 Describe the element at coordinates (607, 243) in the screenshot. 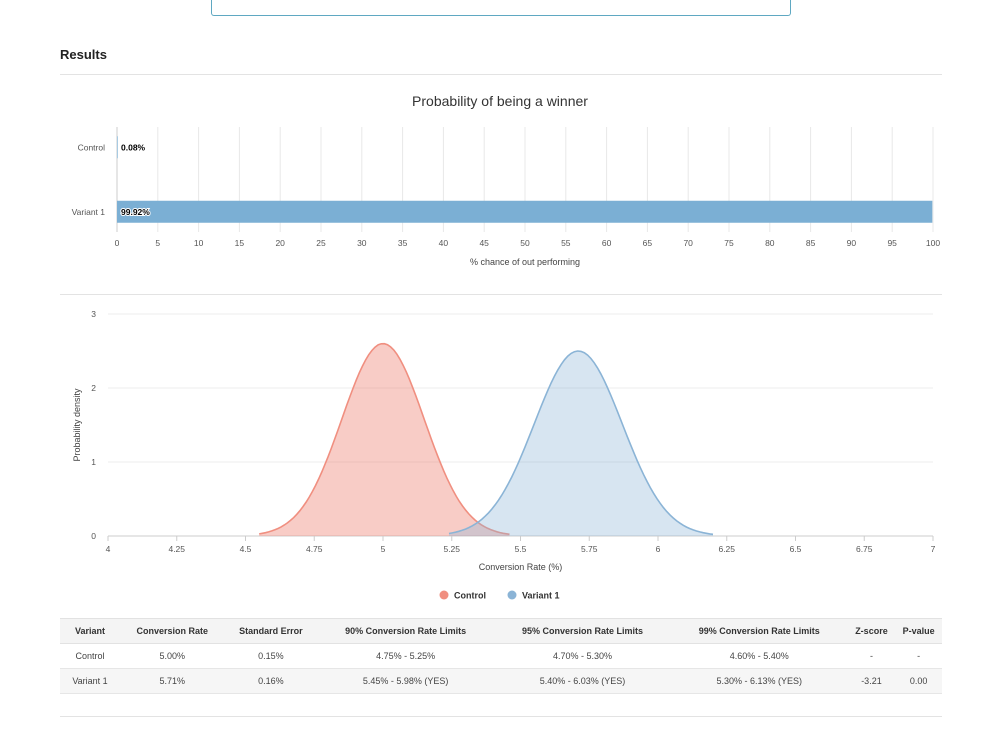

I see `x-tick-label: 60` at that location.